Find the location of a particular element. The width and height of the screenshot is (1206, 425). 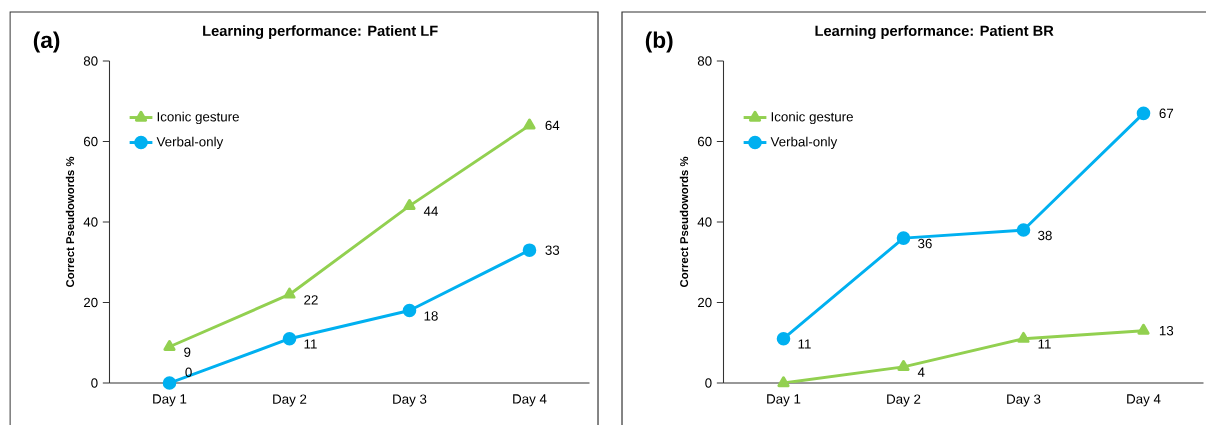

data-label: 4 is located at coordinates (921, 372).